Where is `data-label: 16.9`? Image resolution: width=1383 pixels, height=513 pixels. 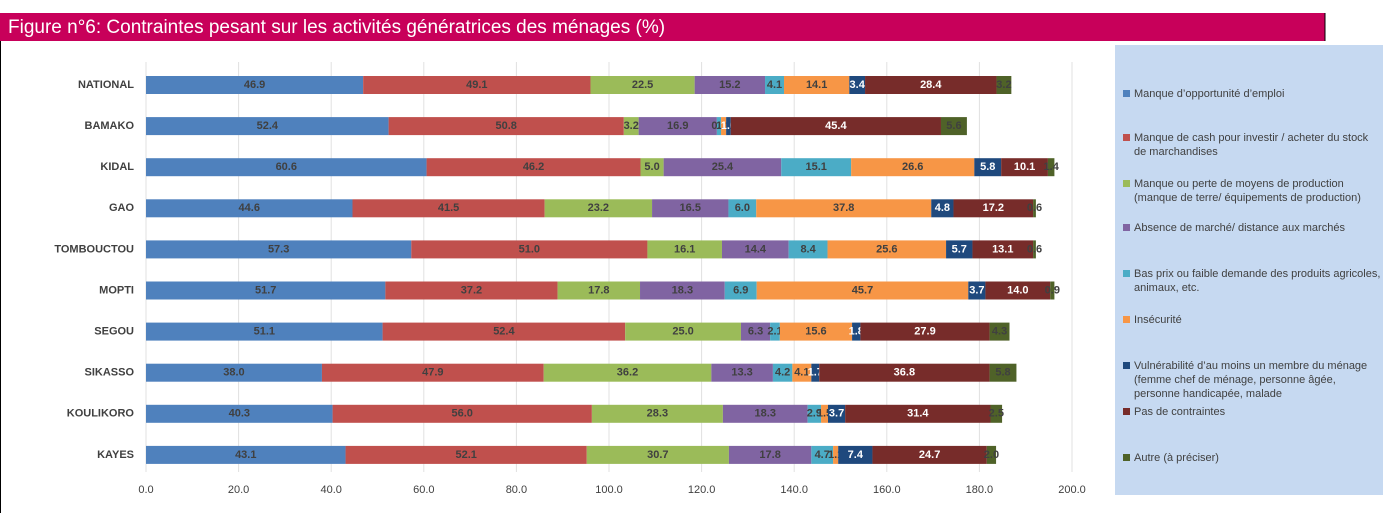 data-label: 16.9 is located at coordinates (677, 126).